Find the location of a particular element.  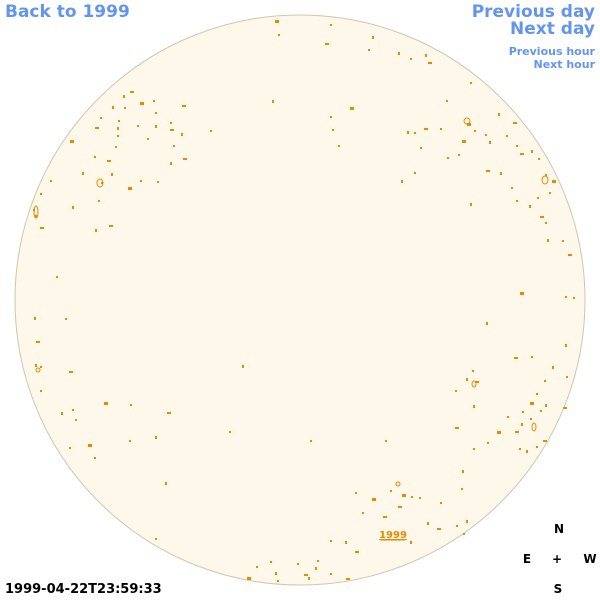

active-region-label: 1999 is located at coordinates (393, 535).